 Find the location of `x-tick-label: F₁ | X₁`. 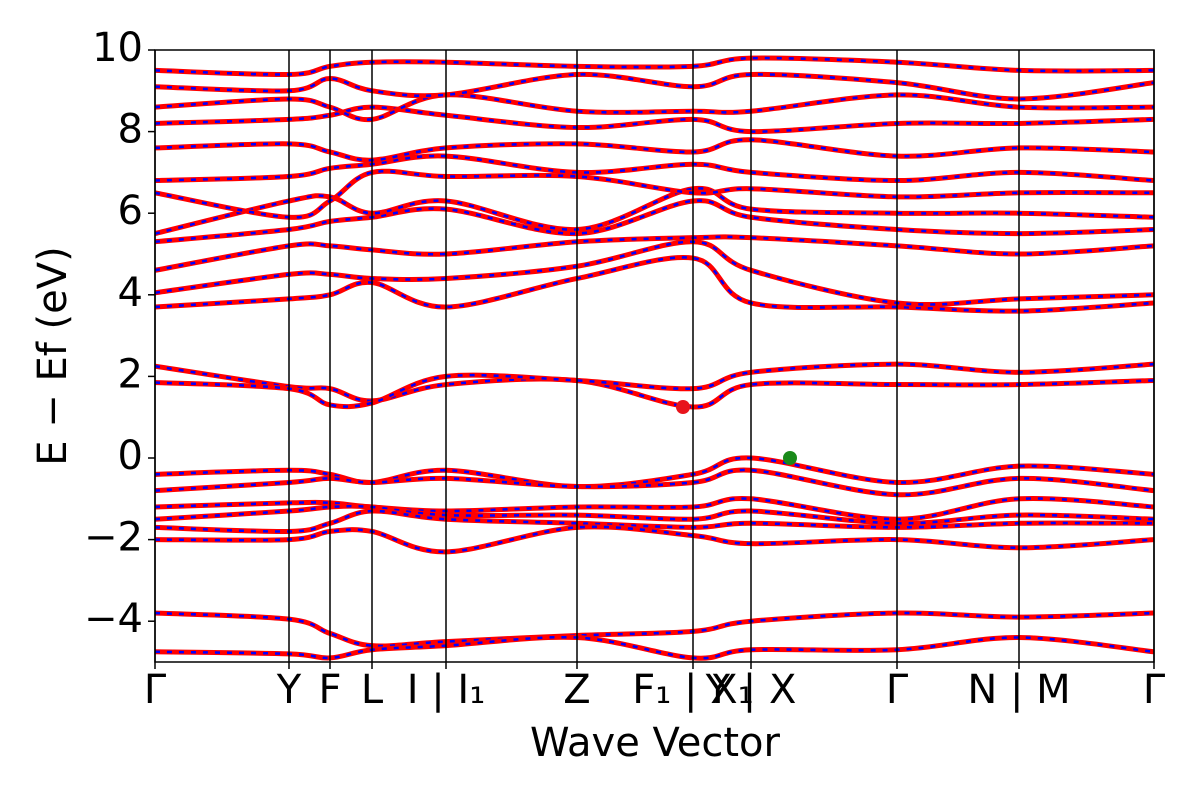

x-tick-label: F₁ | X₁ is located at coordinates (692, 690).